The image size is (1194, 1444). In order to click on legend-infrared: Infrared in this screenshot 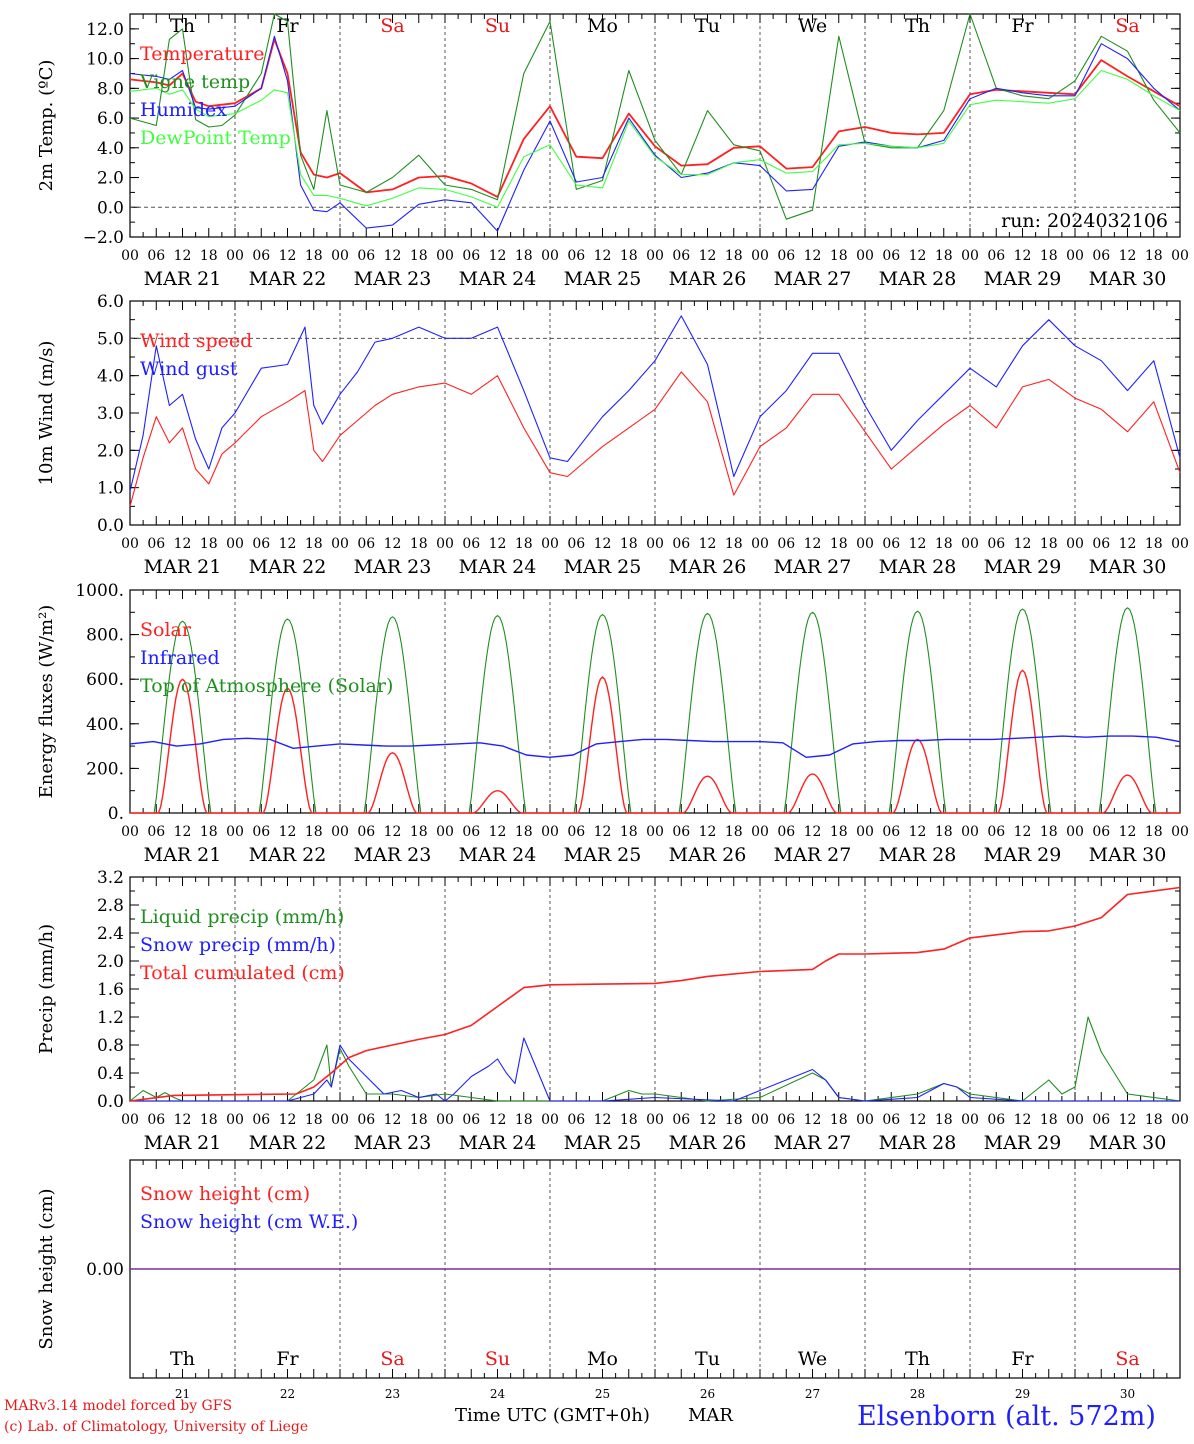, I will do `click(180, 658)`.